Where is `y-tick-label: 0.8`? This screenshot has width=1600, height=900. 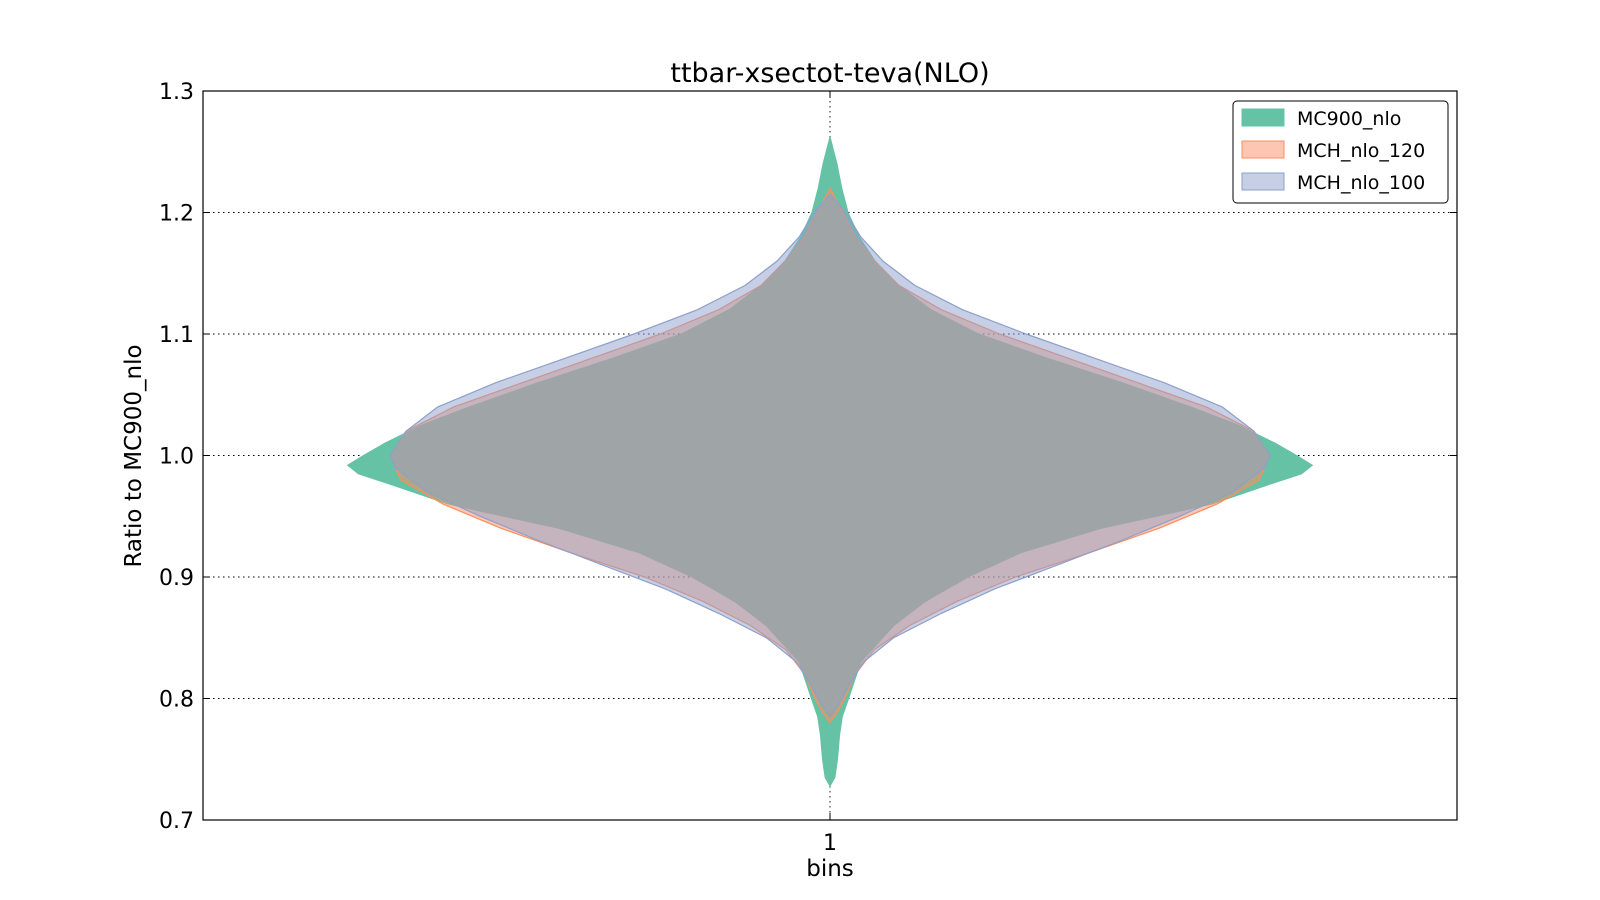 y-tick-label: 0.8 is located at coordinates (176, 700).